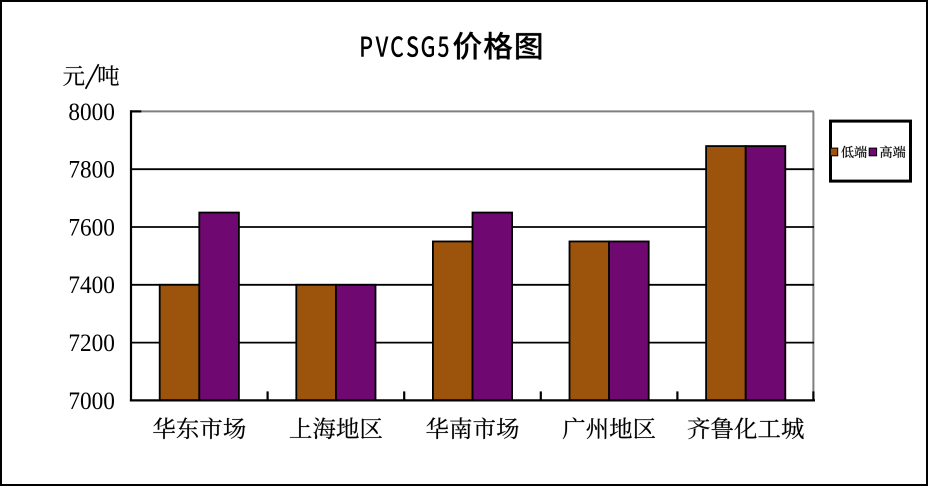 This screenshot has height=486, width=928. What do you see at coordinates (91, 112) in the screenshot?
I see `svg-text: 8000` at bounding box center [91, 112].